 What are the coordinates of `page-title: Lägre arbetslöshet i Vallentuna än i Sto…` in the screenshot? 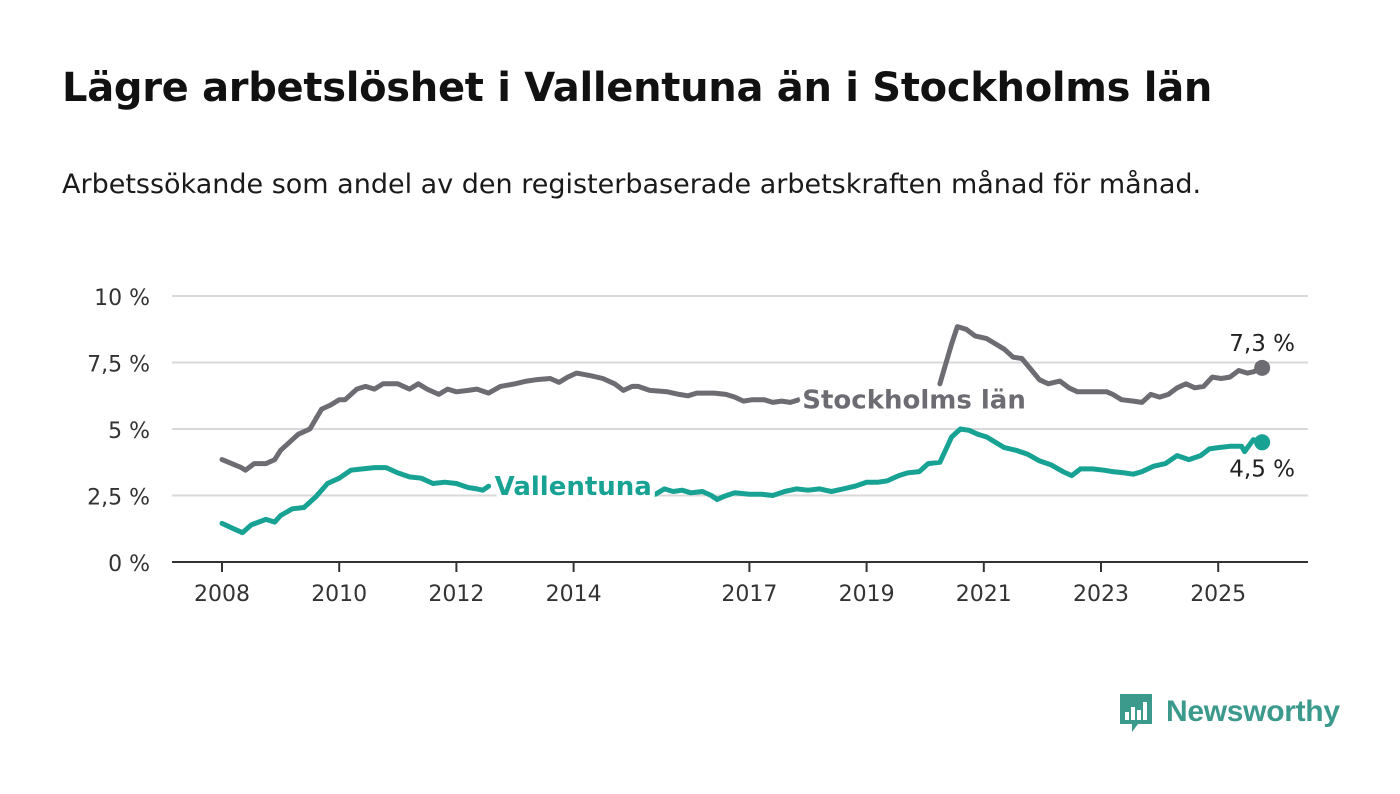 It's located at (637, 88).